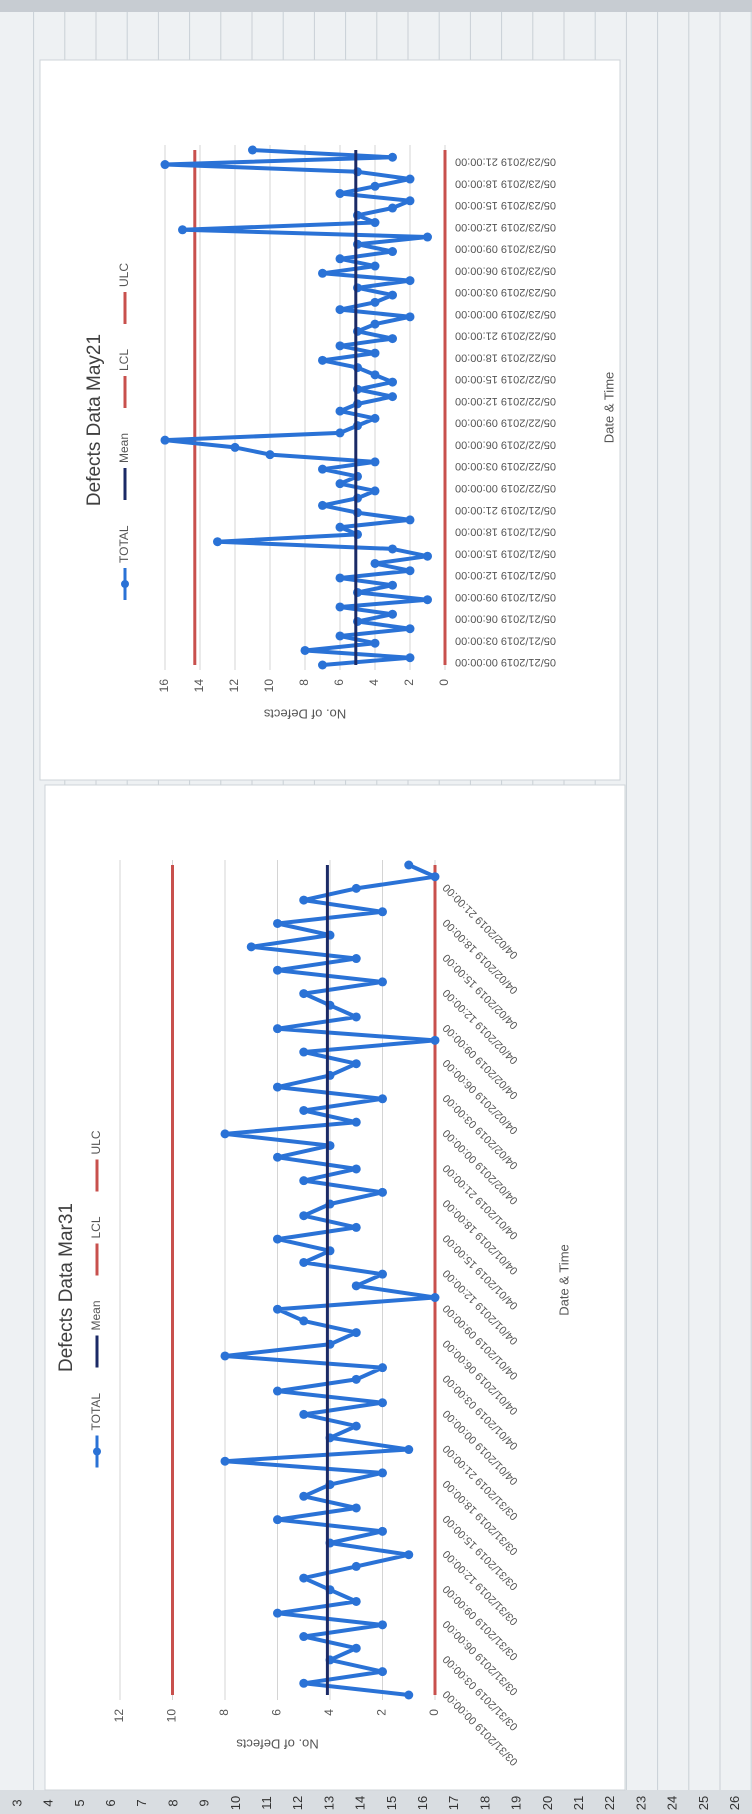  Describe the element at coordinates (374, 682) in the screenshot. I see `y-tick-label: 4` at that location.